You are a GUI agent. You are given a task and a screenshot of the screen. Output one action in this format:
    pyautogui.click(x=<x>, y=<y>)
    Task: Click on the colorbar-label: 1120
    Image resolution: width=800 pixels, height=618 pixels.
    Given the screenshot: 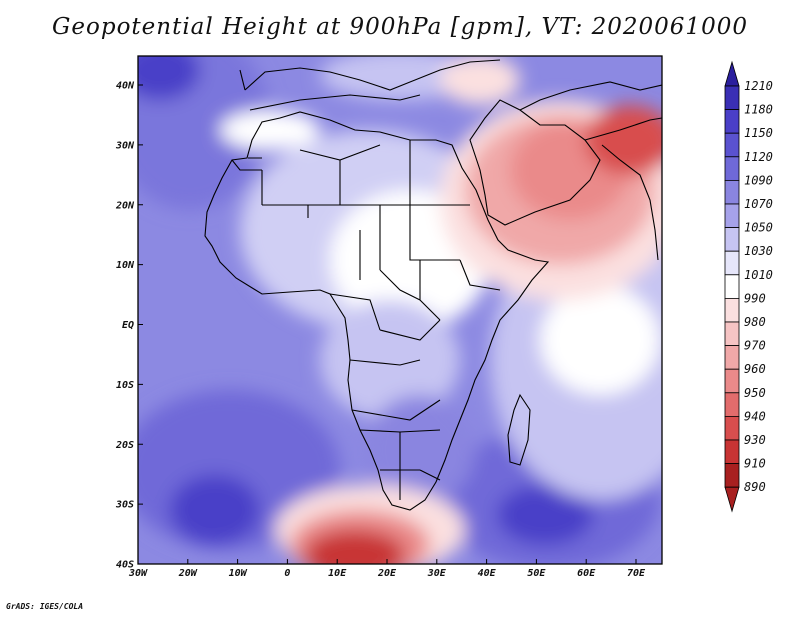 What is the action you would take?
    pyautogui.click(x=758, y=157)
    